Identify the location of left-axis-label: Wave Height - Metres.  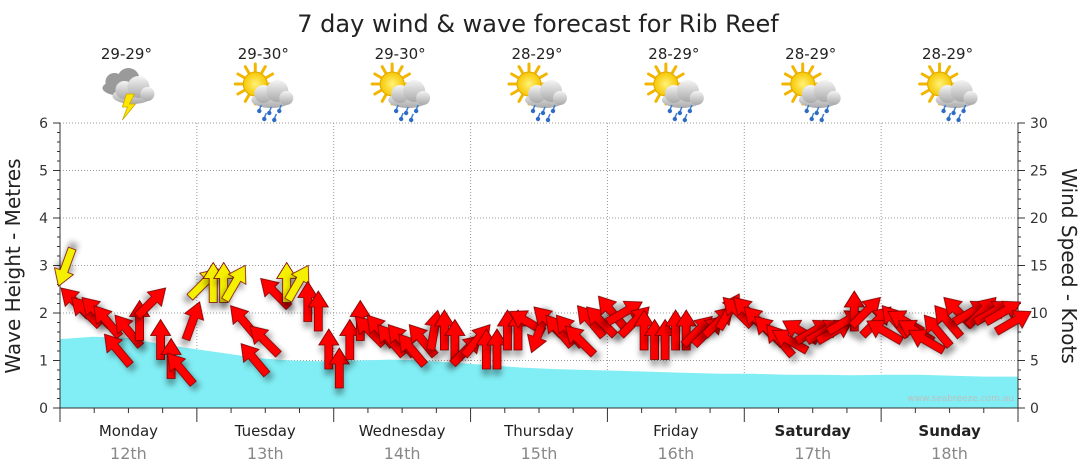
(13, 265).